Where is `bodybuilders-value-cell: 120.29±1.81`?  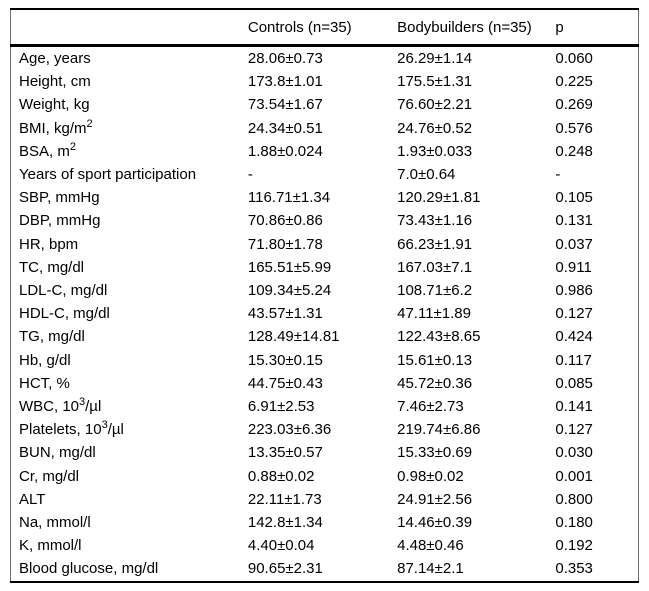 bodybuilders-value-cell: 120.29±1.81 is located at coordinates (439, 198).